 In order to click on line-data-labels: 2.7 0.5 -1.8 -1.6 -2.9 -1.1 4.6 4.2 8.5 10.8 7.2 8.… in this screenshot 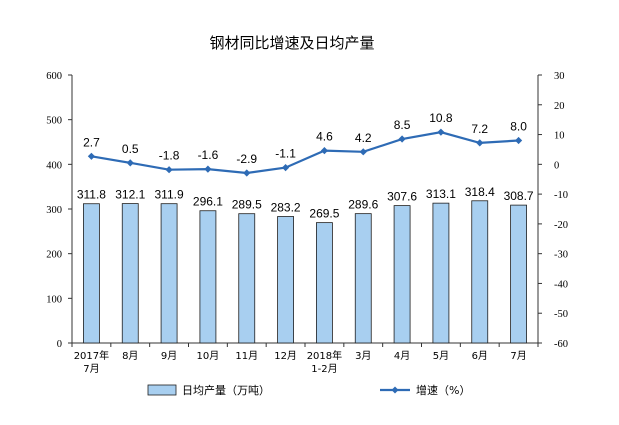, I will do `click(305, 138)`.